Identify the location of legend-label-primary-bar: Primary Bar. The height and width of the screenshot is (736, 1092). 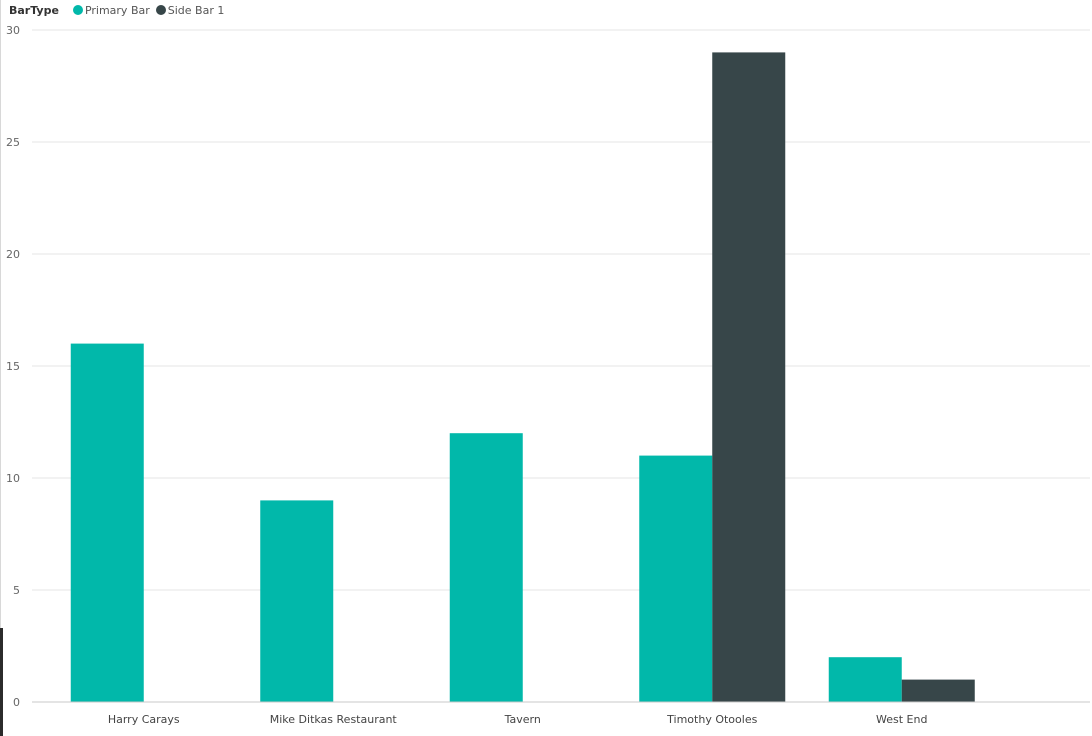
(117, 10).